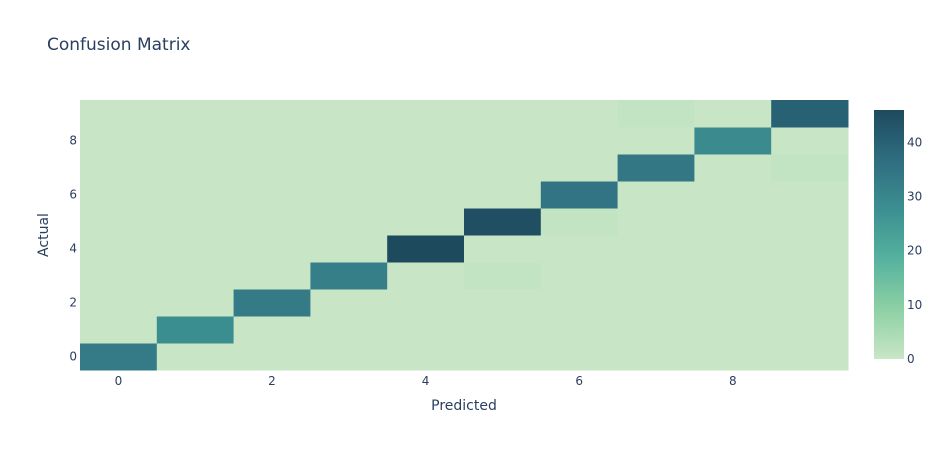  What do you see at coordinates (733, 381) in the screenshot?
I see `x-tick-label: 8` at bounding box center [733, 381].